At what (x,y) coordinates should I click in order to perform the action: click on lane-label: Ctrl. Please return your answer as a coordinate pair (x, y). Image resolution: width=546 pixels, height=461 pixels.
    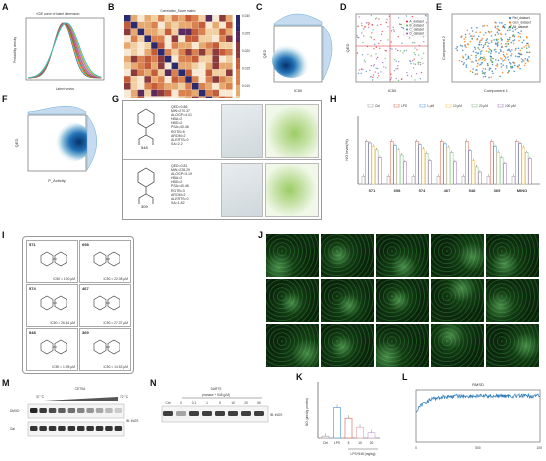
    Looking at the image, I should click on (168, 403).